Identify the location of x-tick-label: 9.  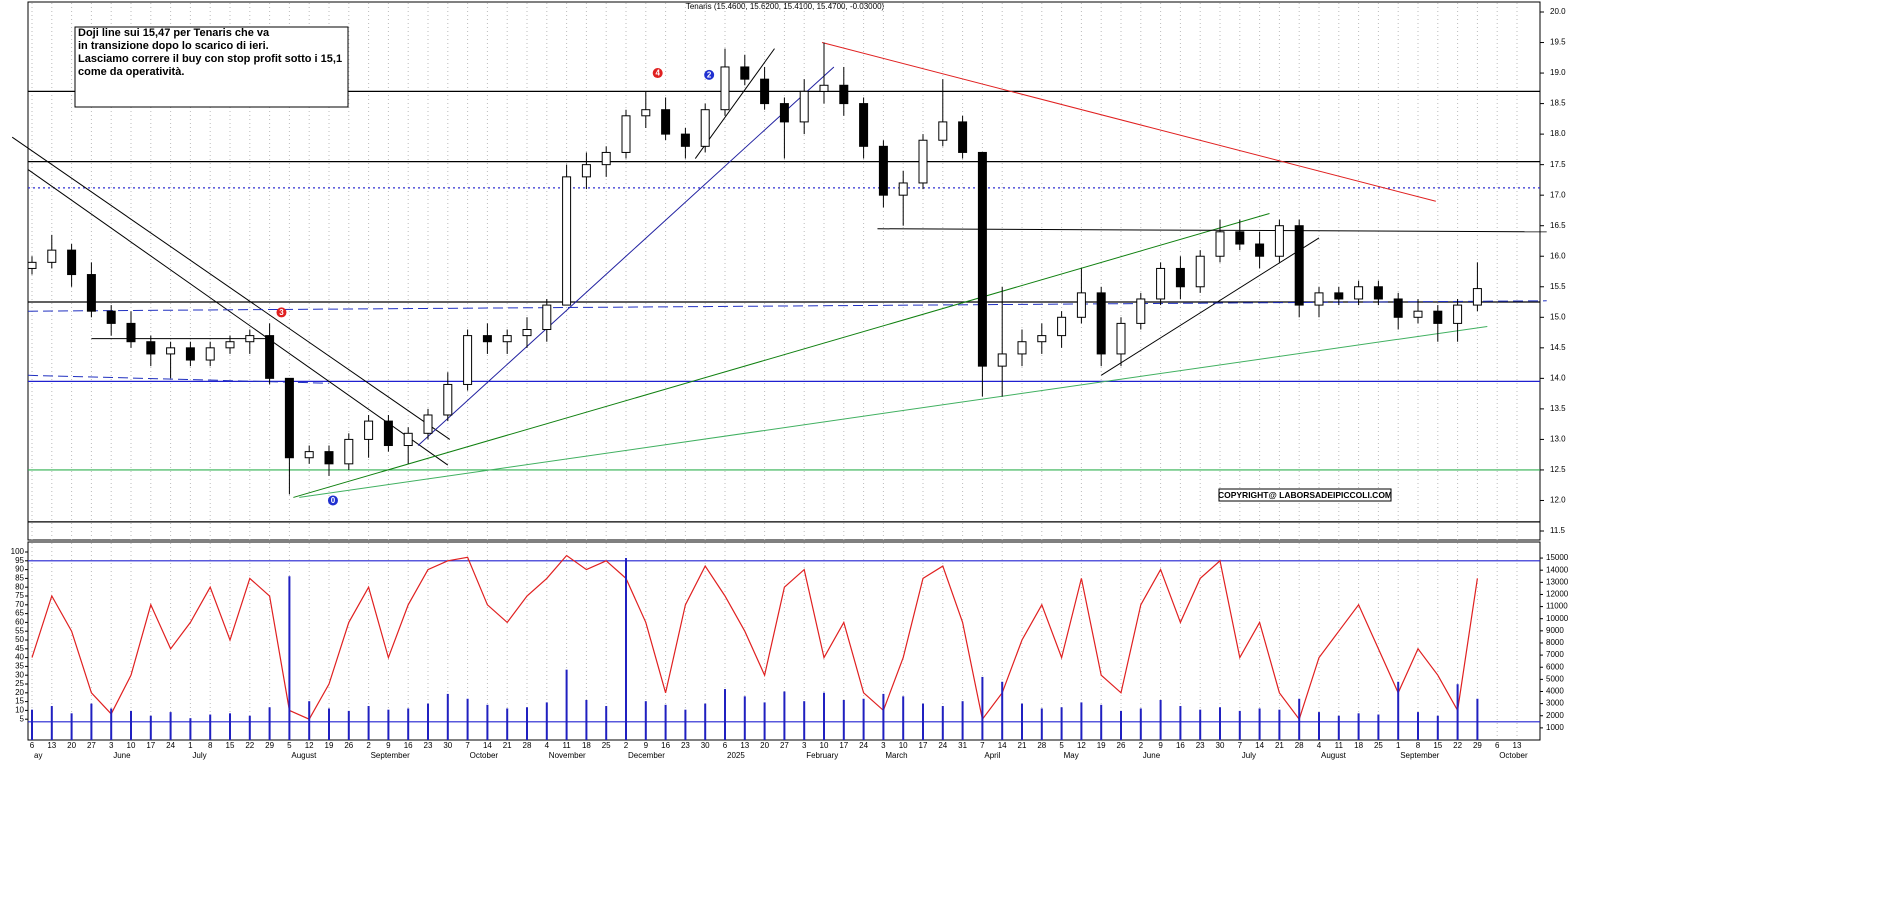
(388, 745).